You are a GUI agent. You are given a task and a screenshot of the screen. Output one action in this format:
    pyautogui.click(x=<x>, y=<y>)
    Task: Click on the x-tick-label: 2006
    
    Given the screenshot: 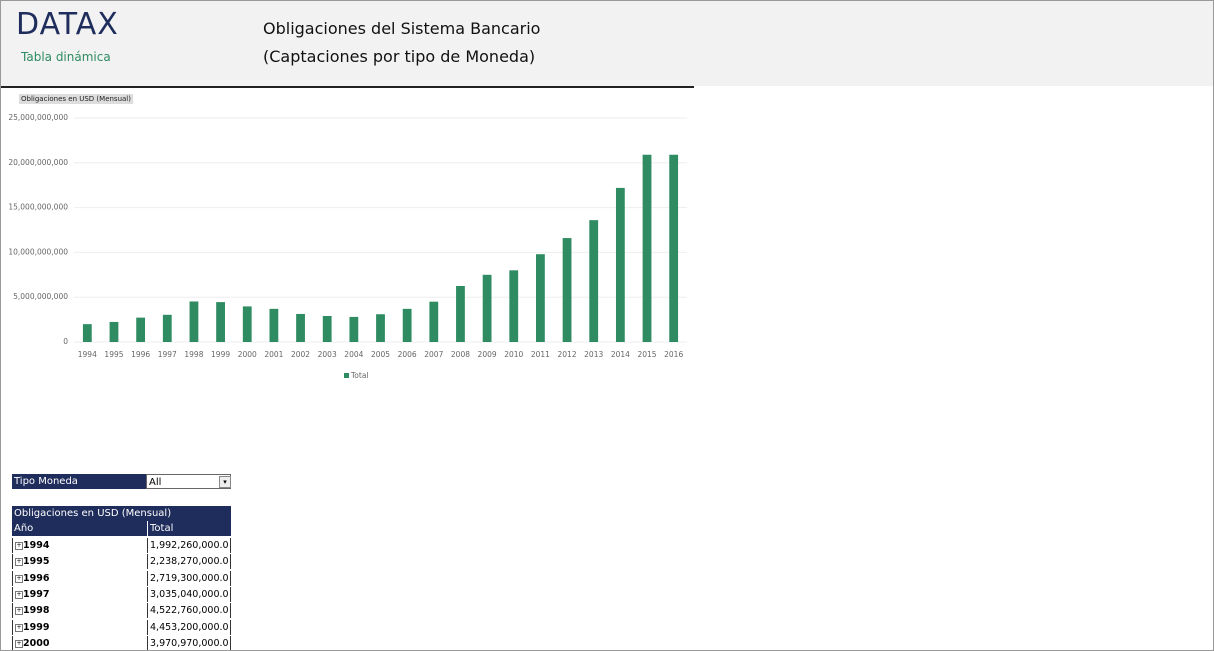 What is the action you would take?
    pyautogui.click(x=407, y=354)
    